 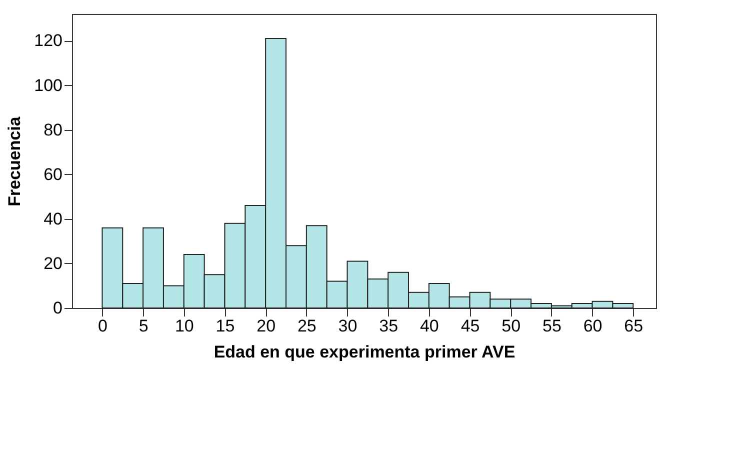 What do you see at coordinates (143, 326) in the screenshot?
I see `x-tick-label: 5` at bounding box center [143, 326].